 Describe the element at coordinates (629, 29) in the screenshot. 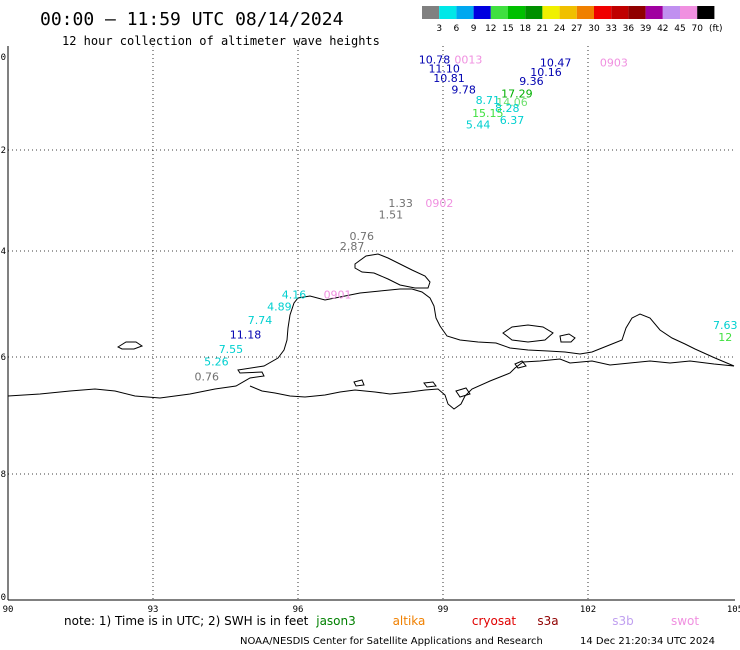

I see `legend-label: 36` at that location.